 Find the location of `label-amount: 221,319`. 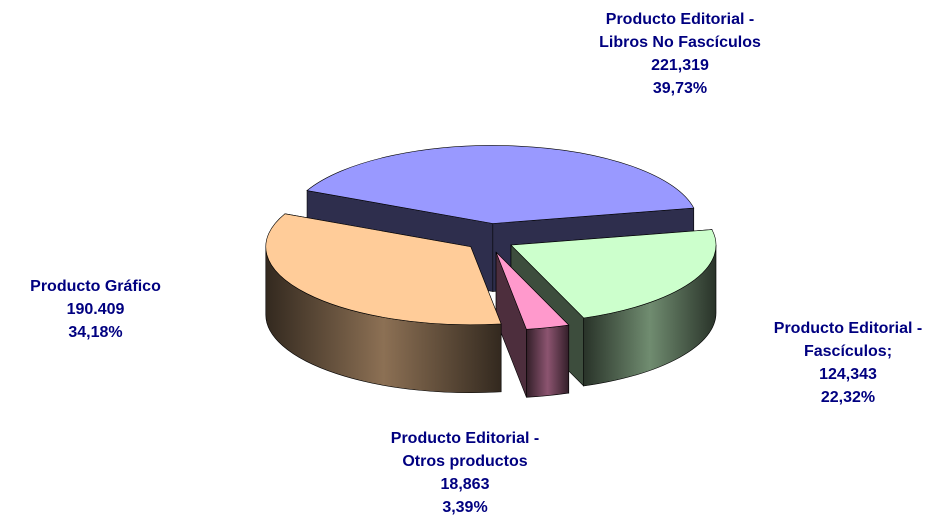

label-amount: 221,319 is located at coordinates (680, 65).